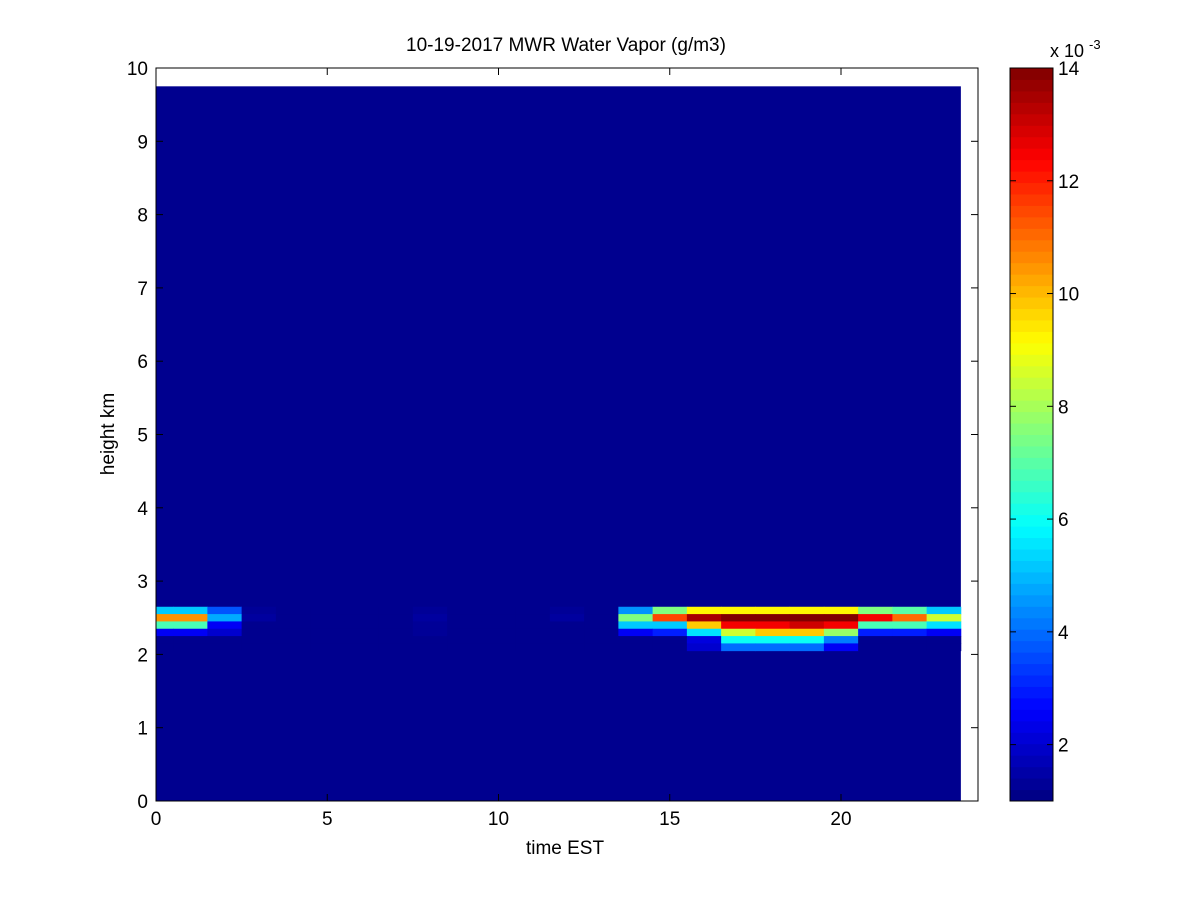 The height and width of the screenshot is (900, 1200). I want to click on colorbar-multiplier: x 10 -3, so click(1075, 49).